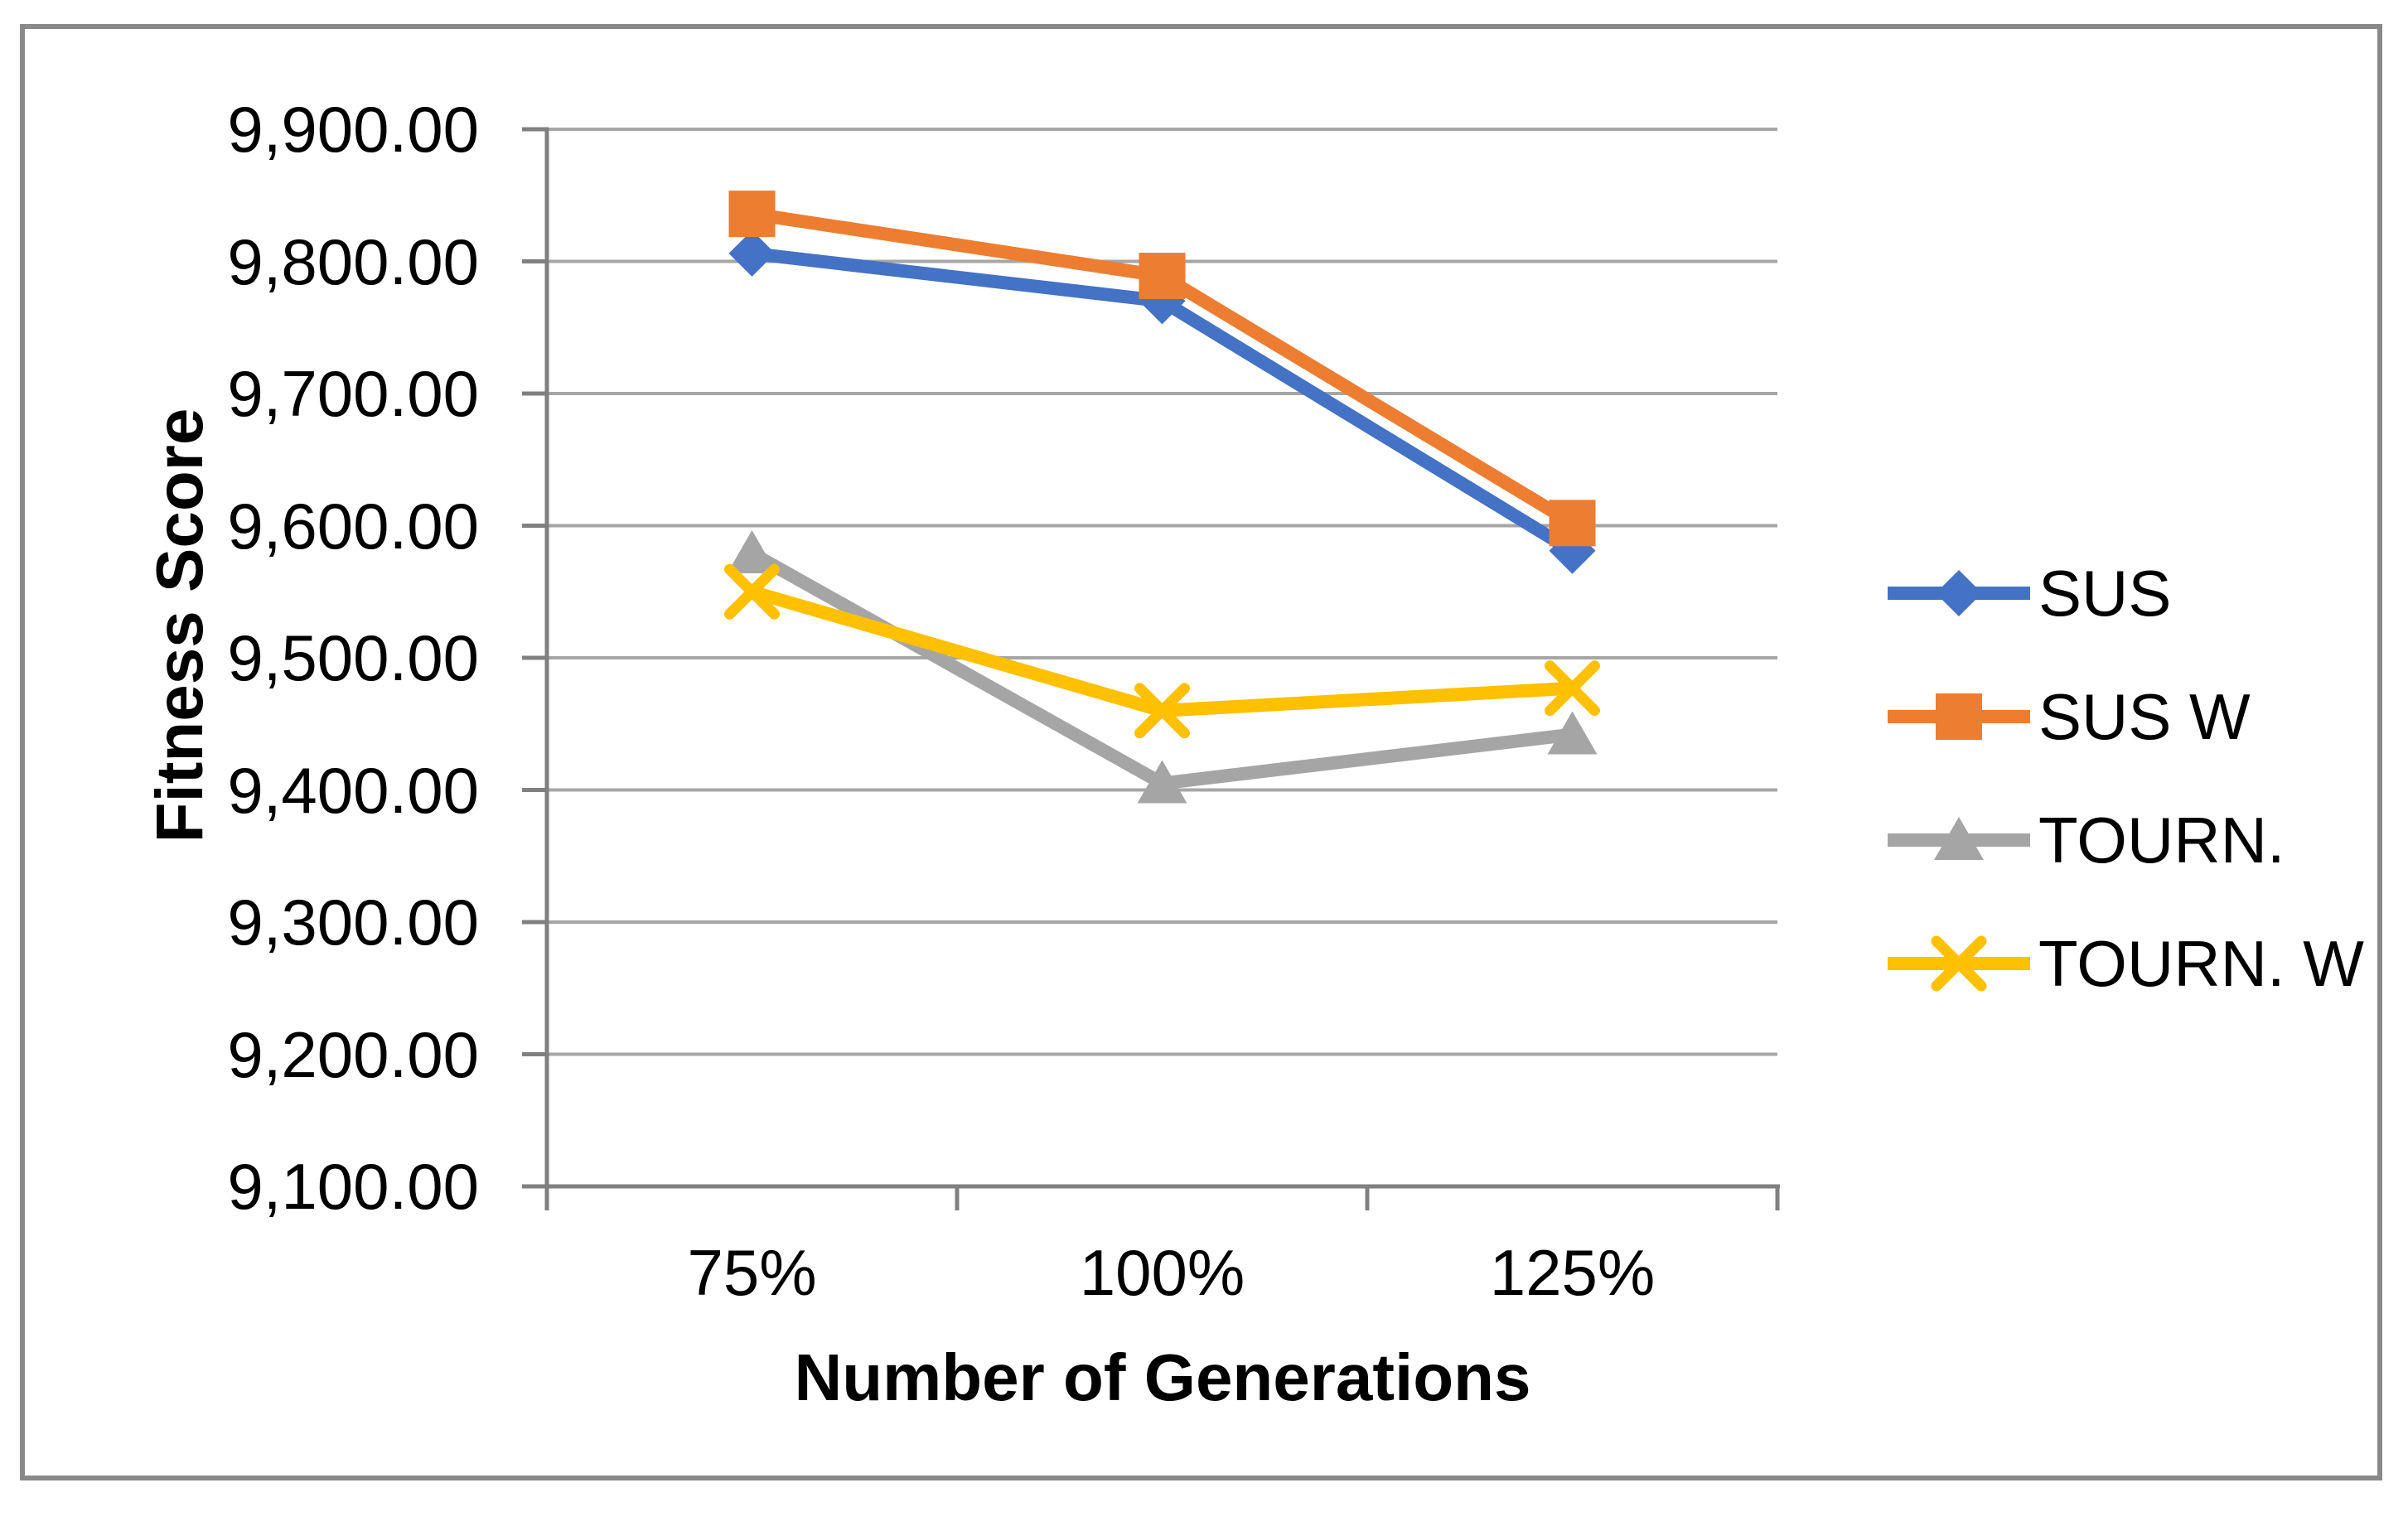 This screenshot has width=2408, height=1536. I want to click on legend-item-tourn: TOURN., so click(2124, 840).